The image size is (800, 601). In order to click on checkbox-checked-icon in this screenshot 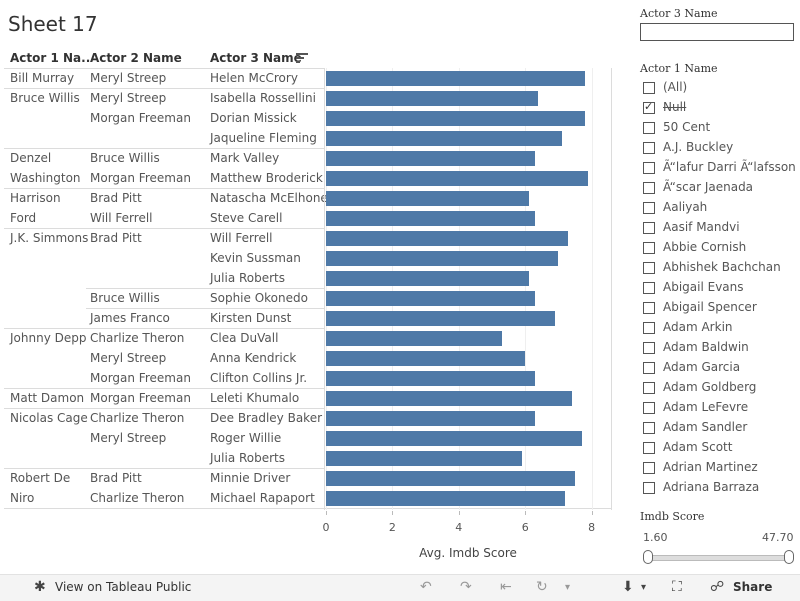, I will do `click(649, 107)`.